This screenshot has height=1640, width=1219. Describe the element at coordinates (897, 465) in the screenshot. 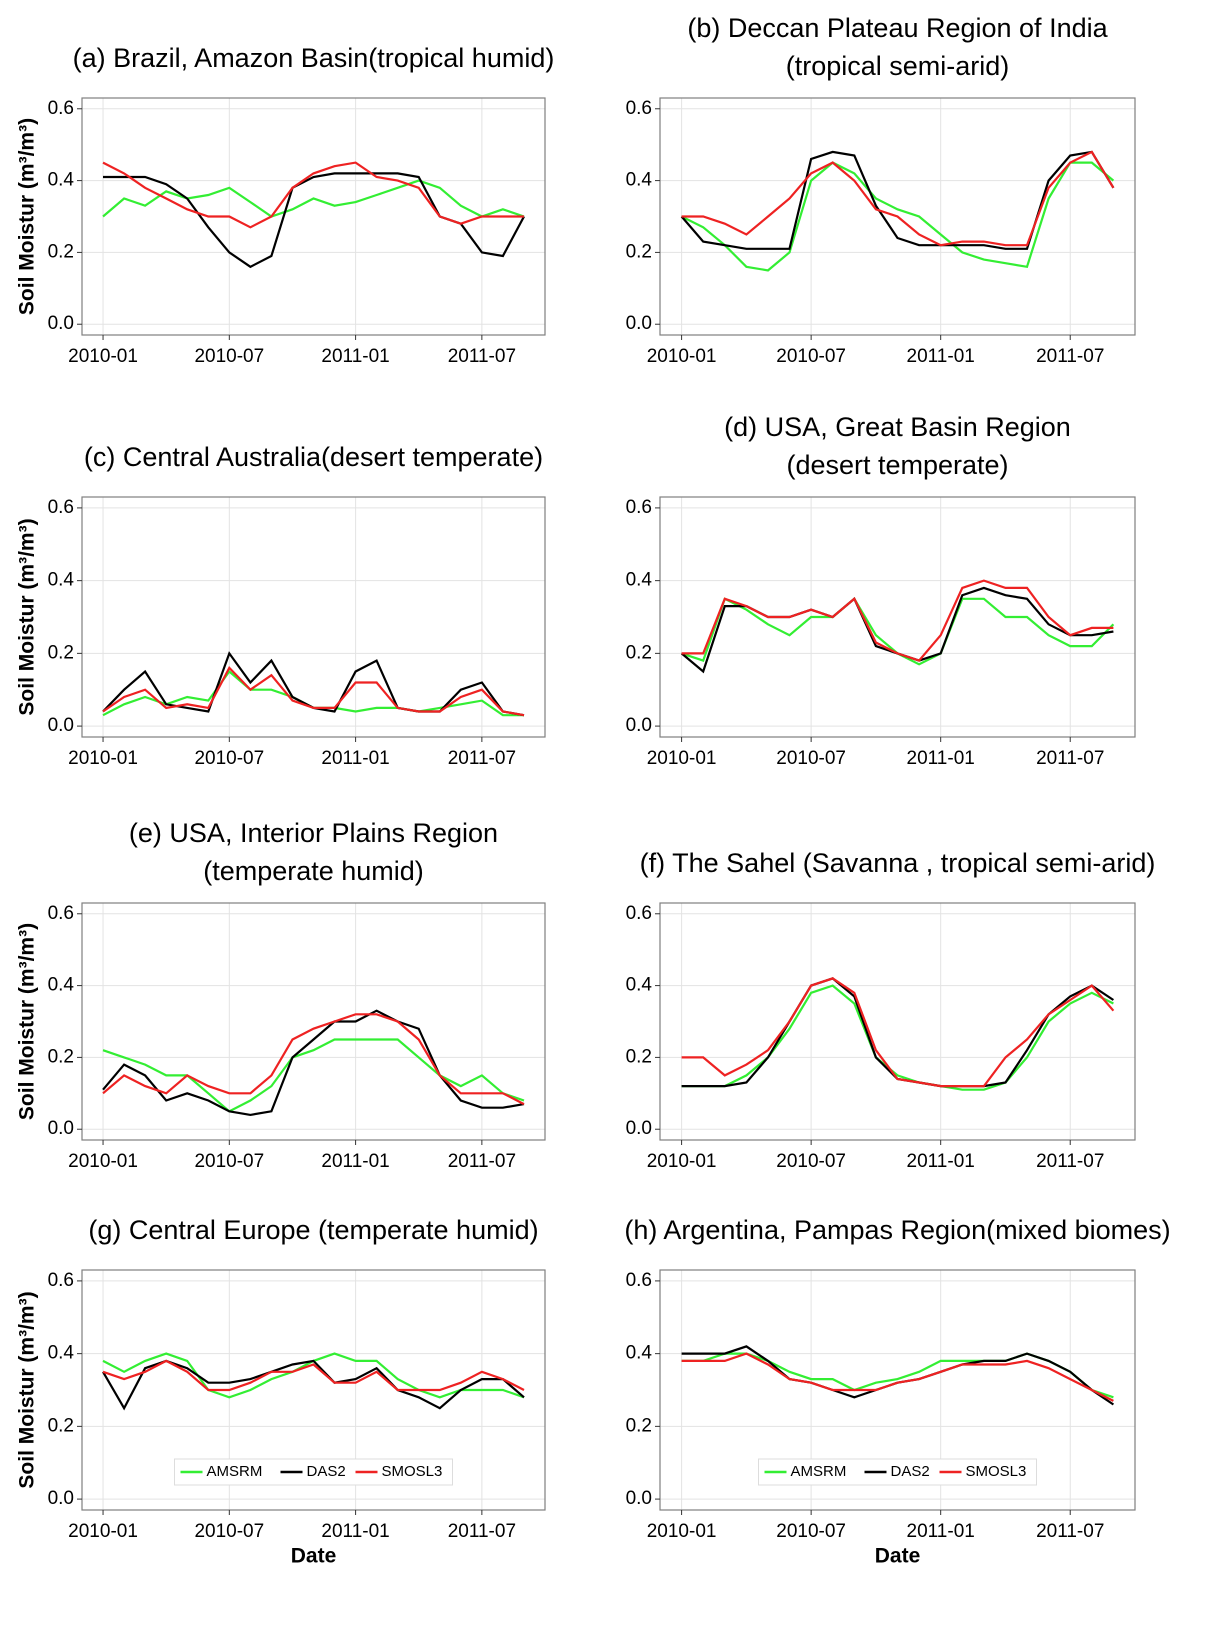

I see `panel-title: (desert temperate)` at that location.